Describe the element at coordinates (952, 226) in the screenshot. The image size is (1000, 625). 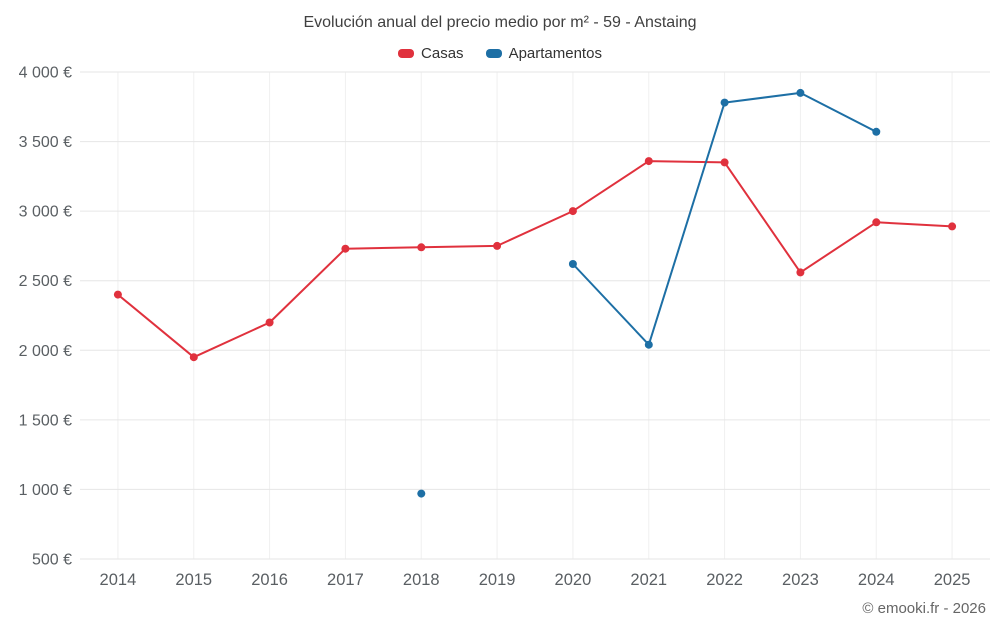
I see `data-point-casas-2025` at that location.